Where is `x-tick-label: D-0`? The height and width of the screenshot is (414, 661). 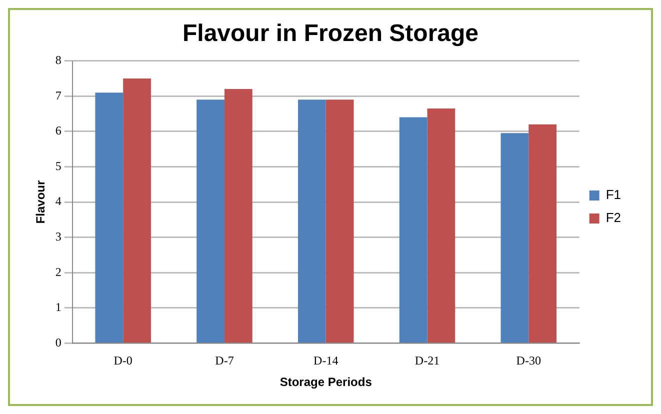 x-tick-label: D-0 is located at coordinates (123, 361).